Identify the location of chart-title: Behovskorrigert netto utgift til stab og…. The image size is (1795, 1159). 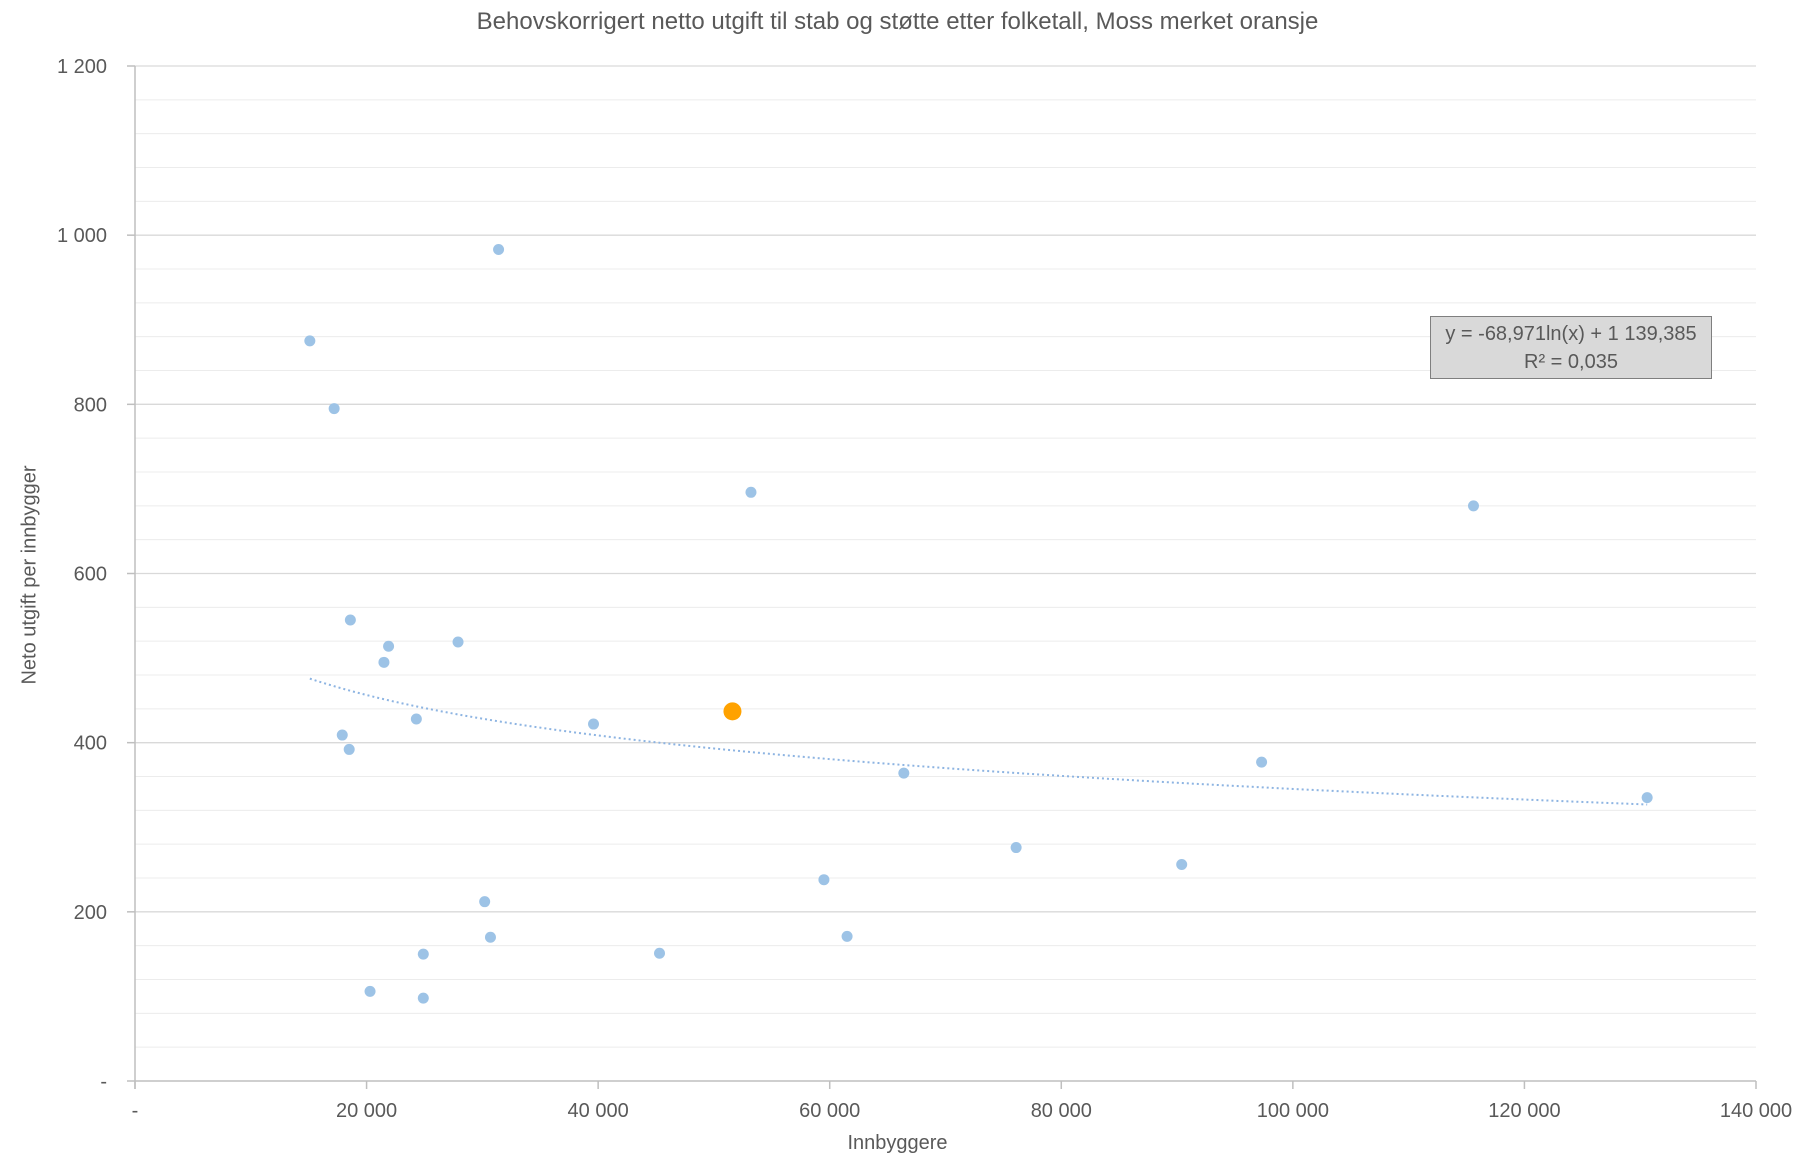
(897, 21).